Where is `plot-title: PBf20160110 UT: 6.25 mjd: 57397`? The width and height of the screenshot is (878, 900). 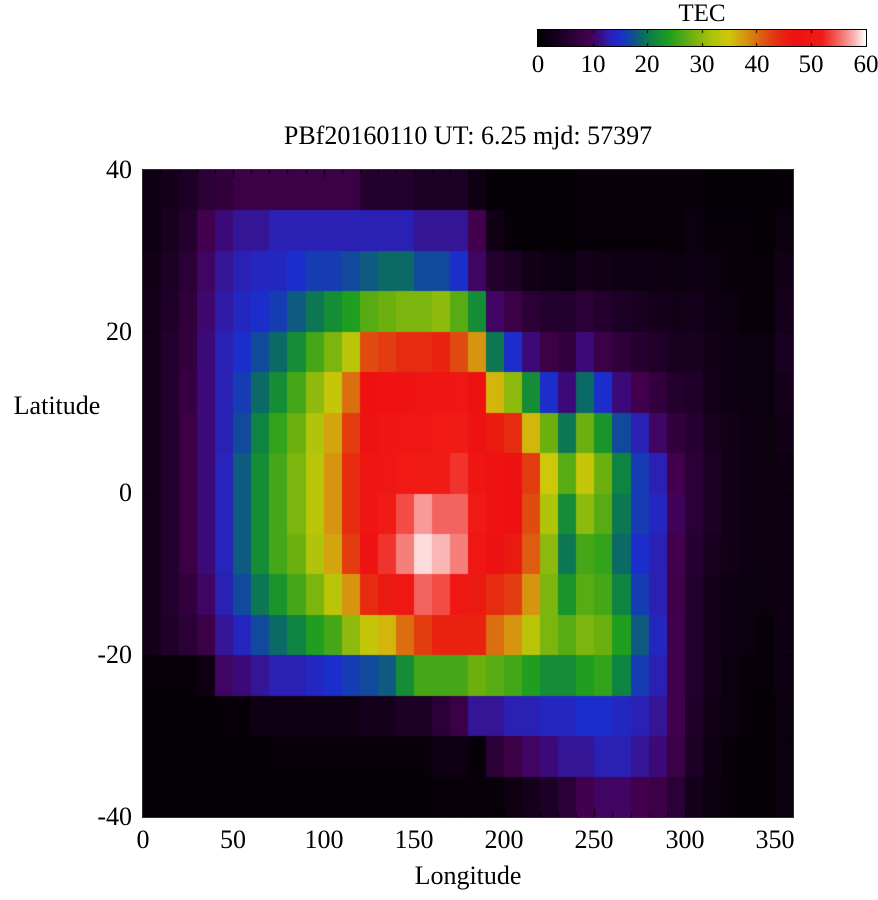 plot-title: PBf20160110 UT: 6.25 mjd: 57397 is located at coordinates (468, 135).